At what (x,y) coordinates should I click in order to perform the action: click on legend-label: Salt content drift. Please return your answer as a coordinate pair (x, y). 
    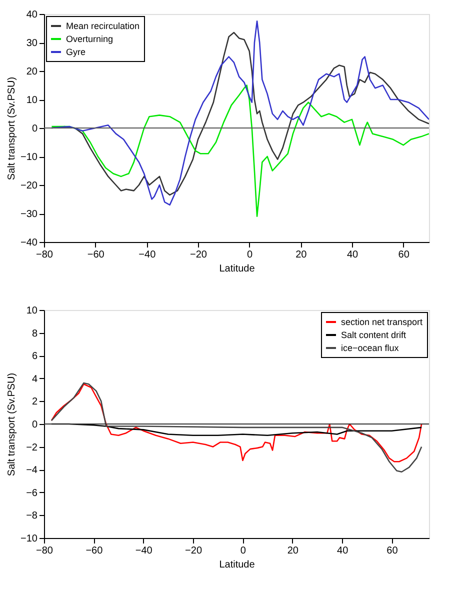
    Looking at the image, I should click on (374, 335).